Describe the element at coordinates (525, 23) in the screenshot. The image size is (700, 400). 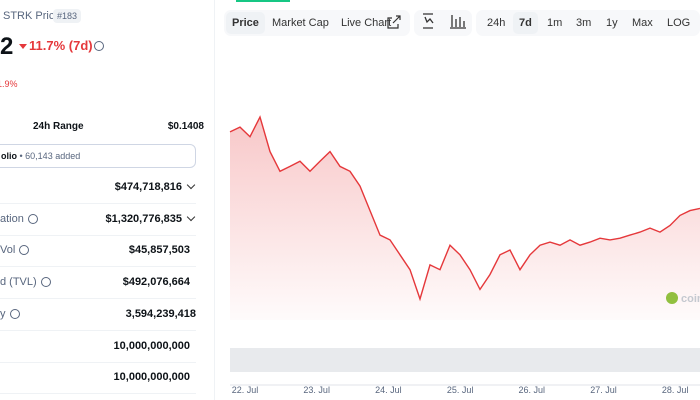
I see `range-button: 7d` at that location.